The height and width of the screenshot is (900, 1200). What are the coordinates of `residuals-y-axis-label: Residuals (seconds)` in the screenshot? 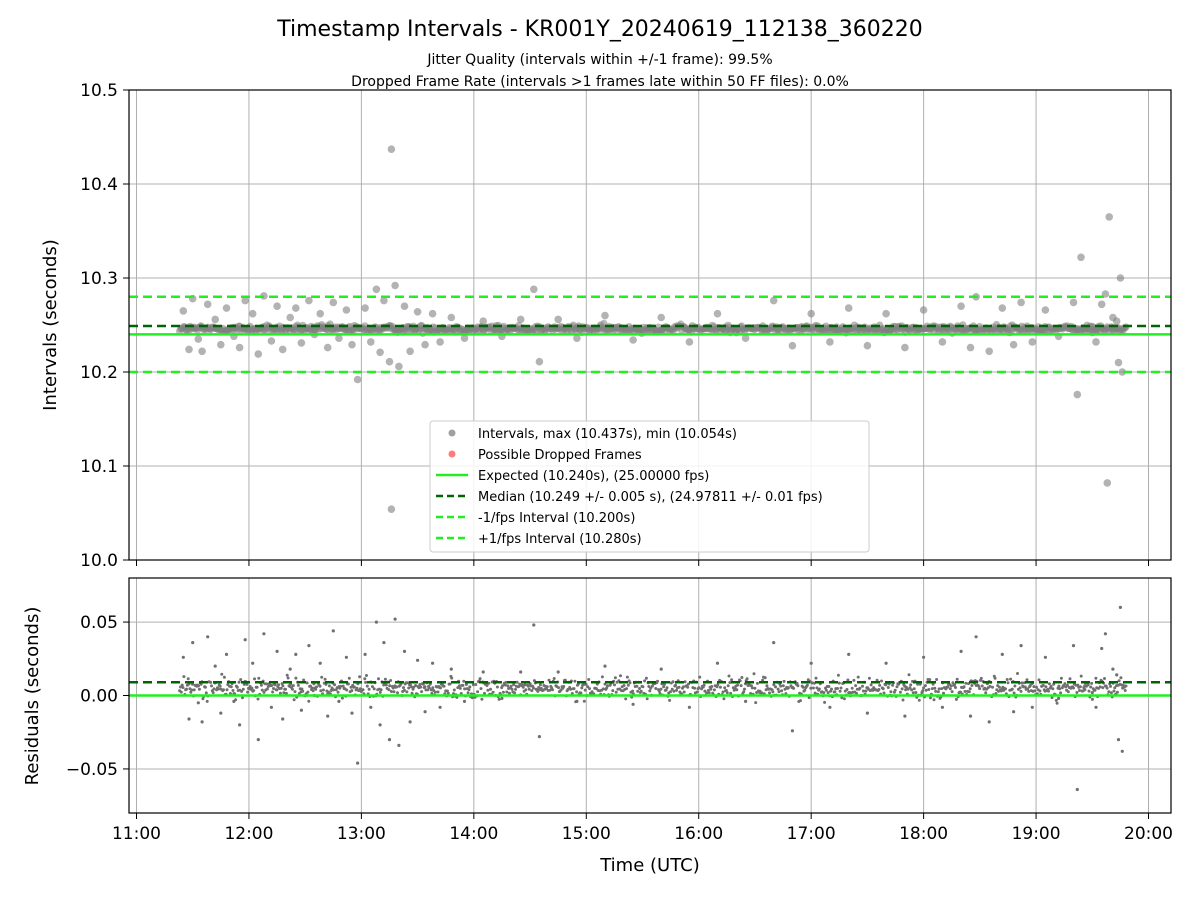 It's located at (32, 696).